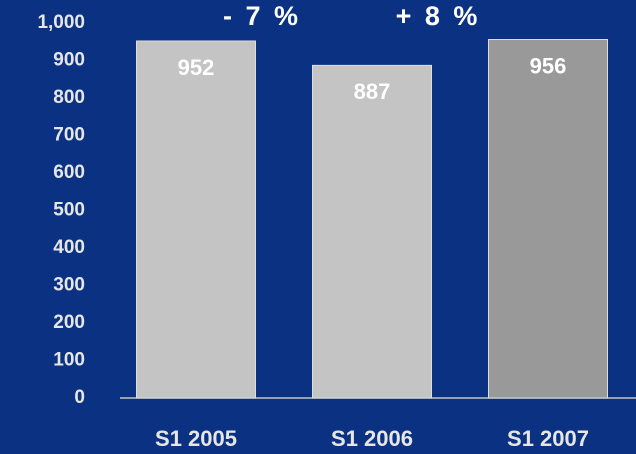 The width and height of the screenshot is (636, 454). Describe the element at coordinates (69, 247) in the screenshot. I see `y-tick-label: 400` at that location.